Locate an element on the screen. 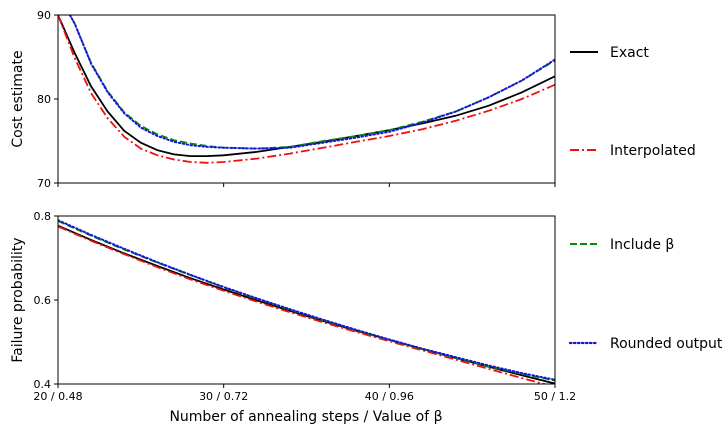  legend-item-exact: Exact is located at coordinates (609, 53).